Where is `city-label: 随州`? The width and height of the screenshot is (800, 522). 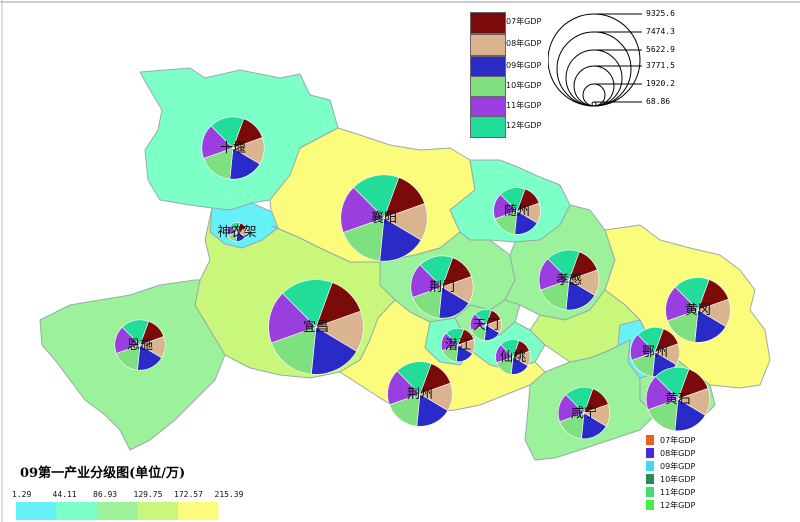
city-label: 随州 is located at coordinates (517, 211).